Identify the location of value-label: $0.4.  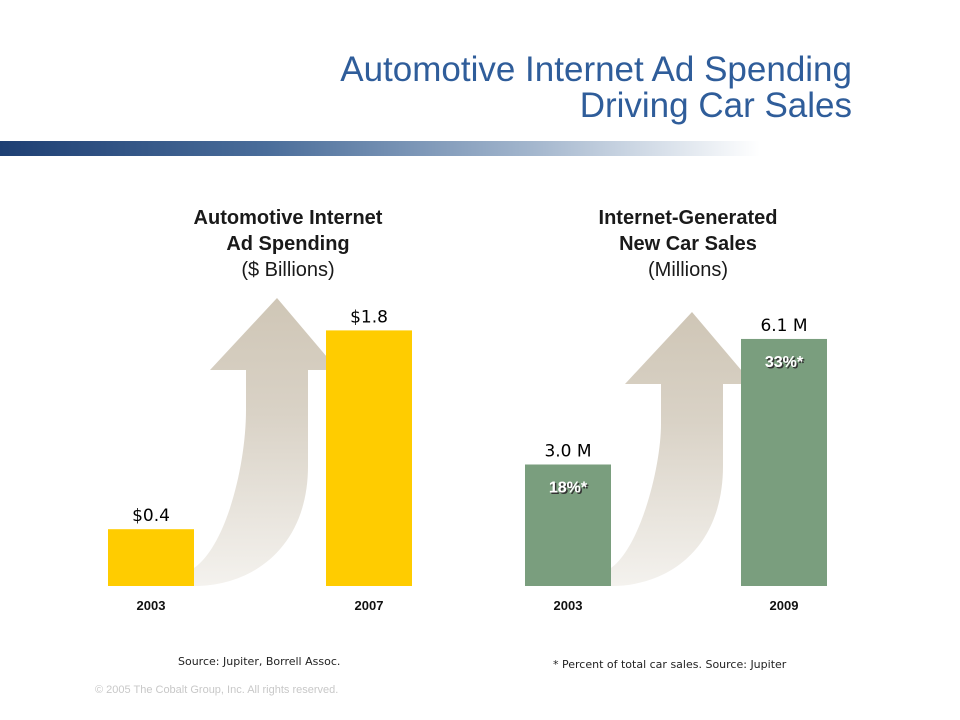
(151, 516).